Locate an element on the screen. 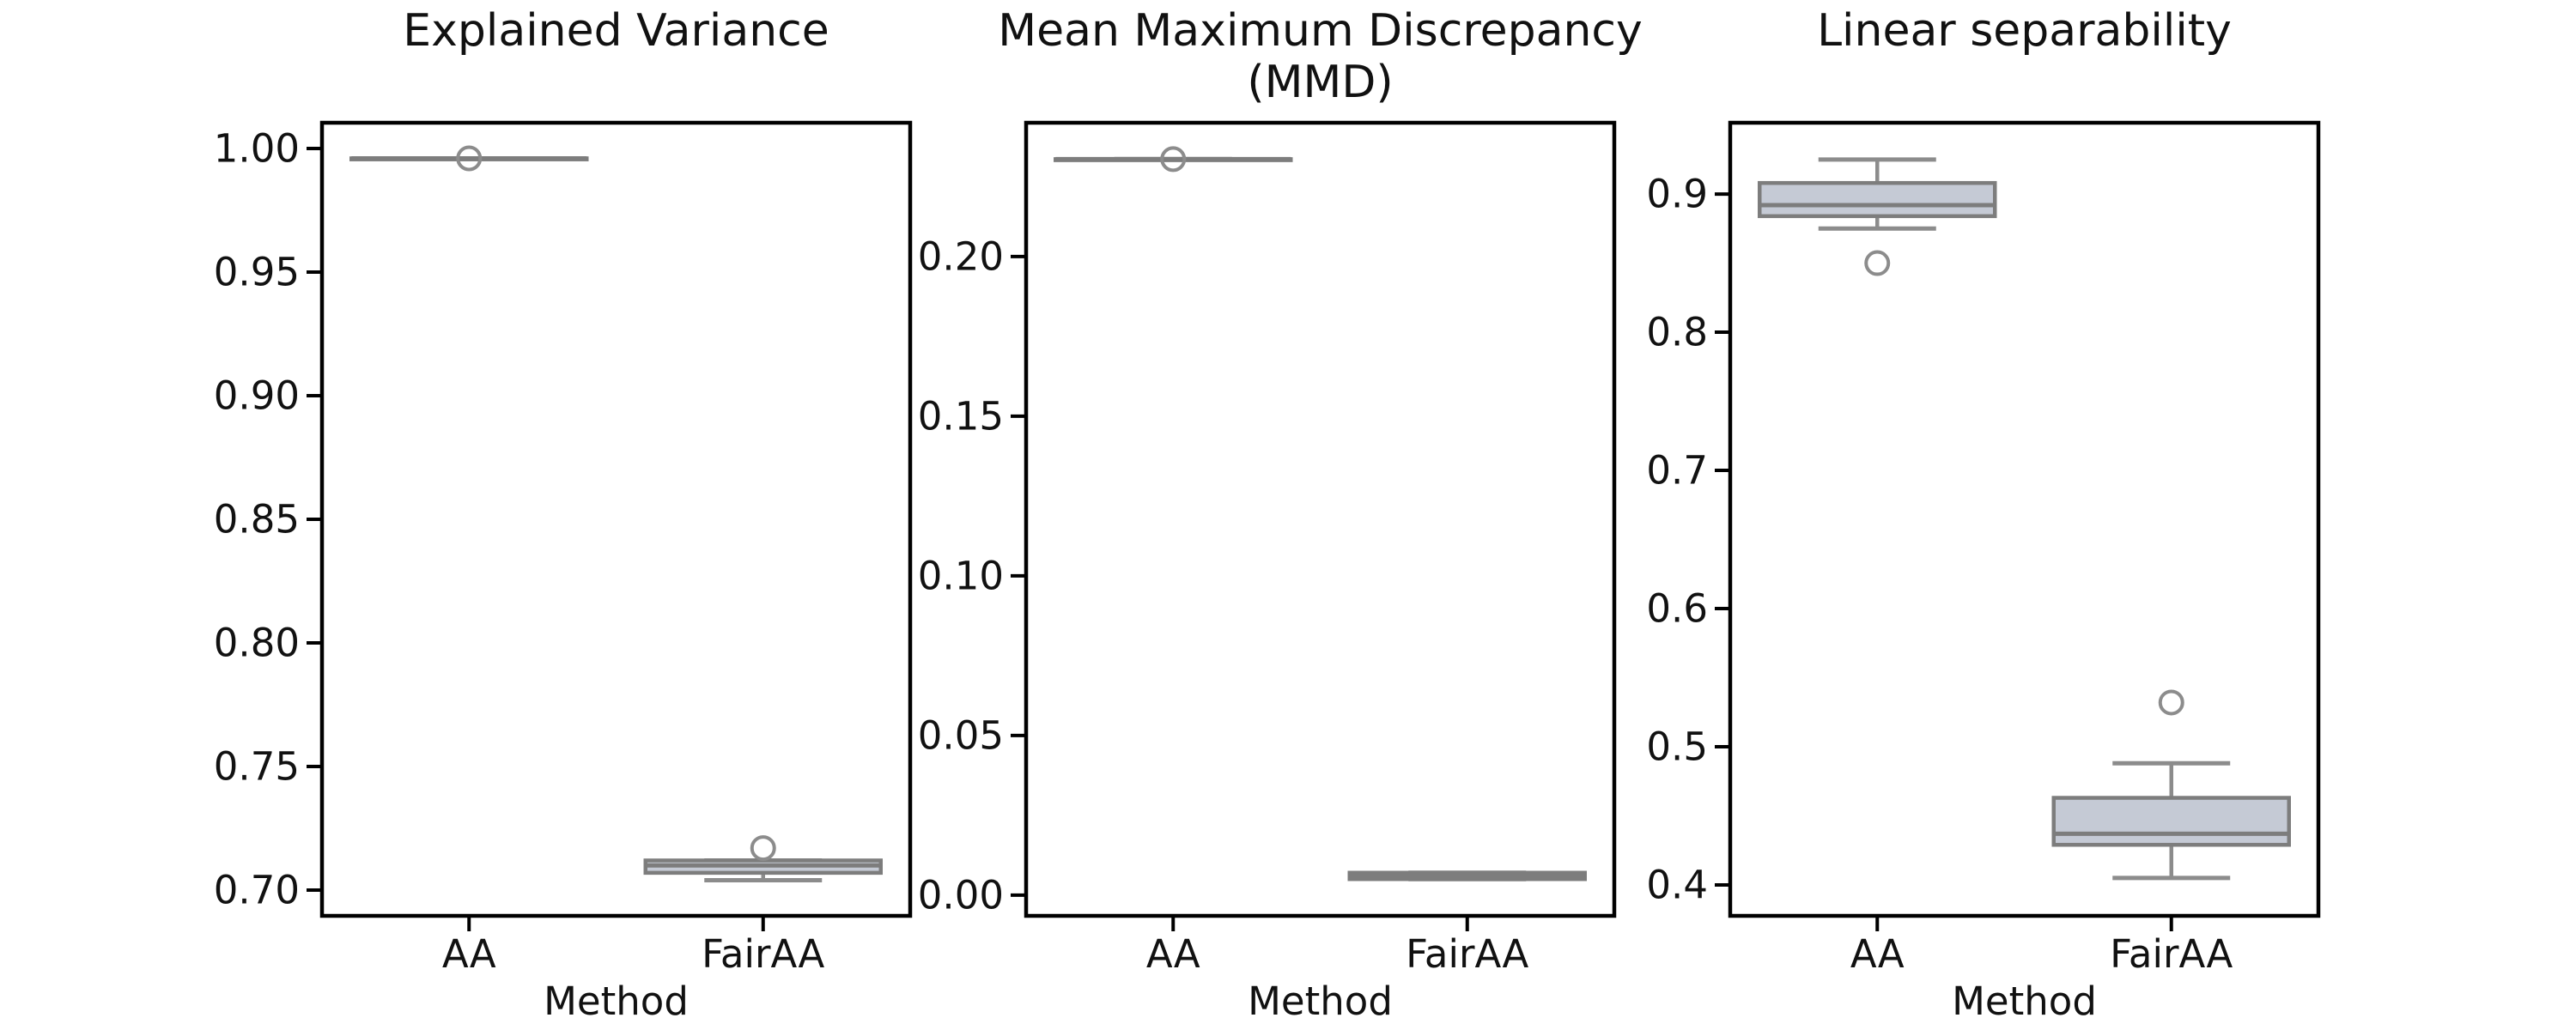 Image resolution: width=2576 pixels, height=1030 pixels. y-tick-label: 0.80 is located at coordinates (257, 643).